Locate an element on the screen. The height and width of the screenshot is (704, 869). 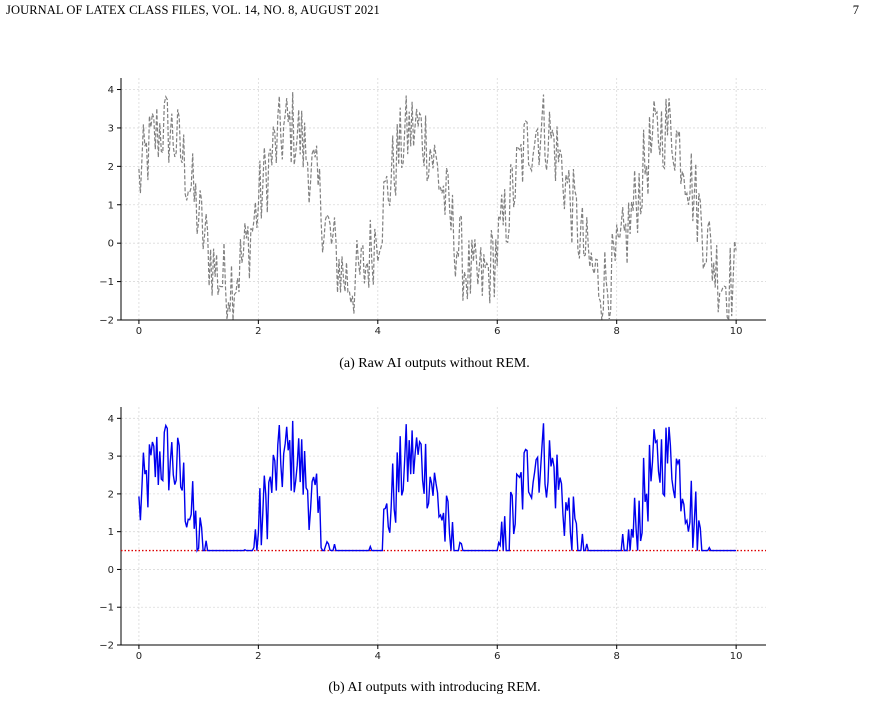
rem-output-line is located at coordinates (437, 486).